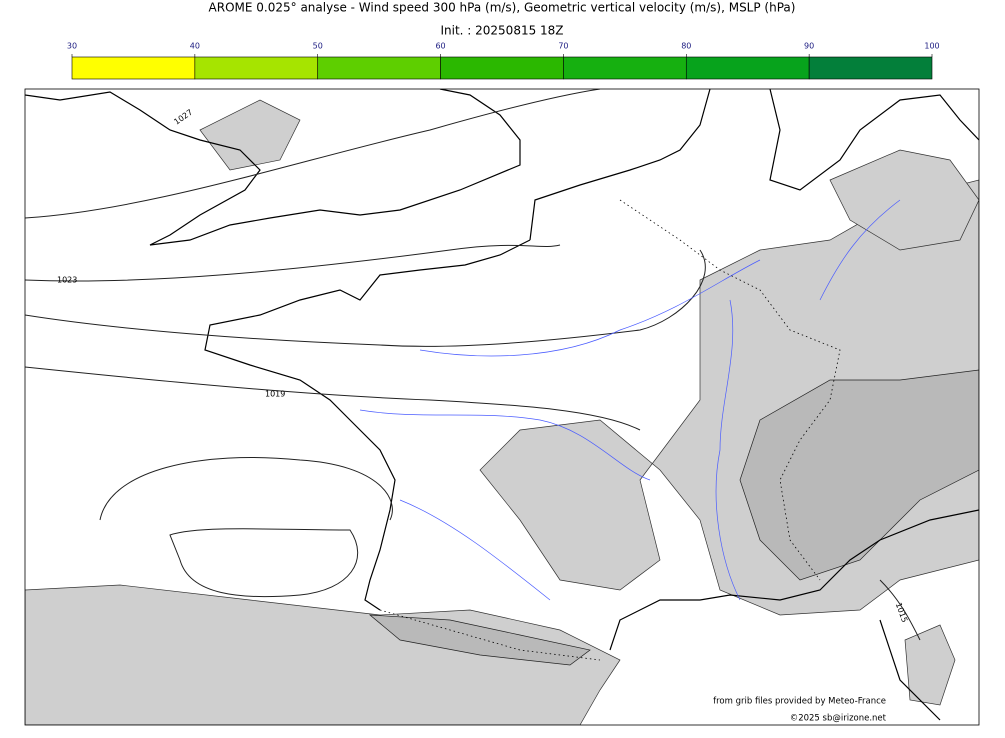  I want to click on colorbar-tick-label: 80, so click(686, 46).